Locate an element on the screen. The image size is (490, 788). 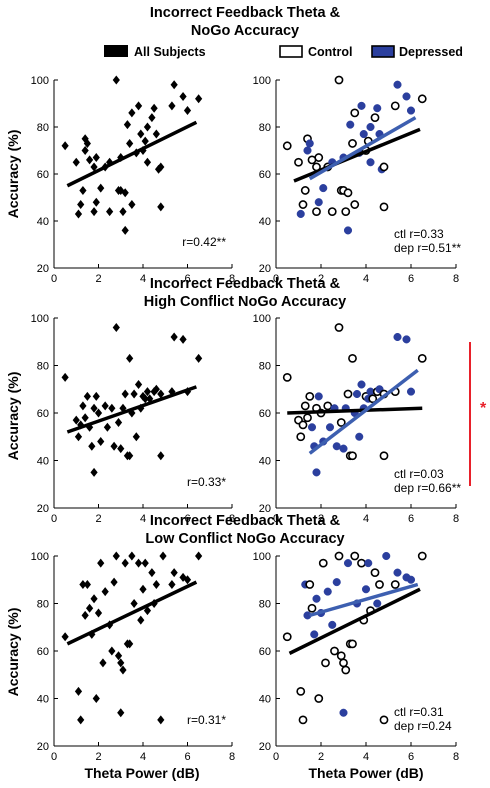
y-tick-label: 100 is located at coordinates (262, 557).